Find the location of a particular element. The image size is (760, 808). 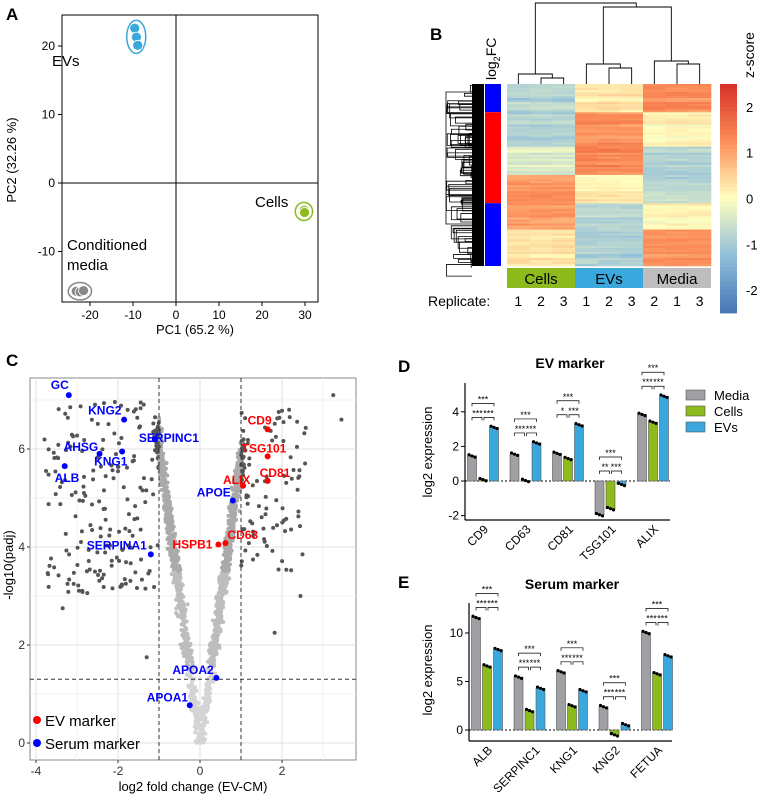

legend-label: Serum marker is located at coordinates (92, 744).